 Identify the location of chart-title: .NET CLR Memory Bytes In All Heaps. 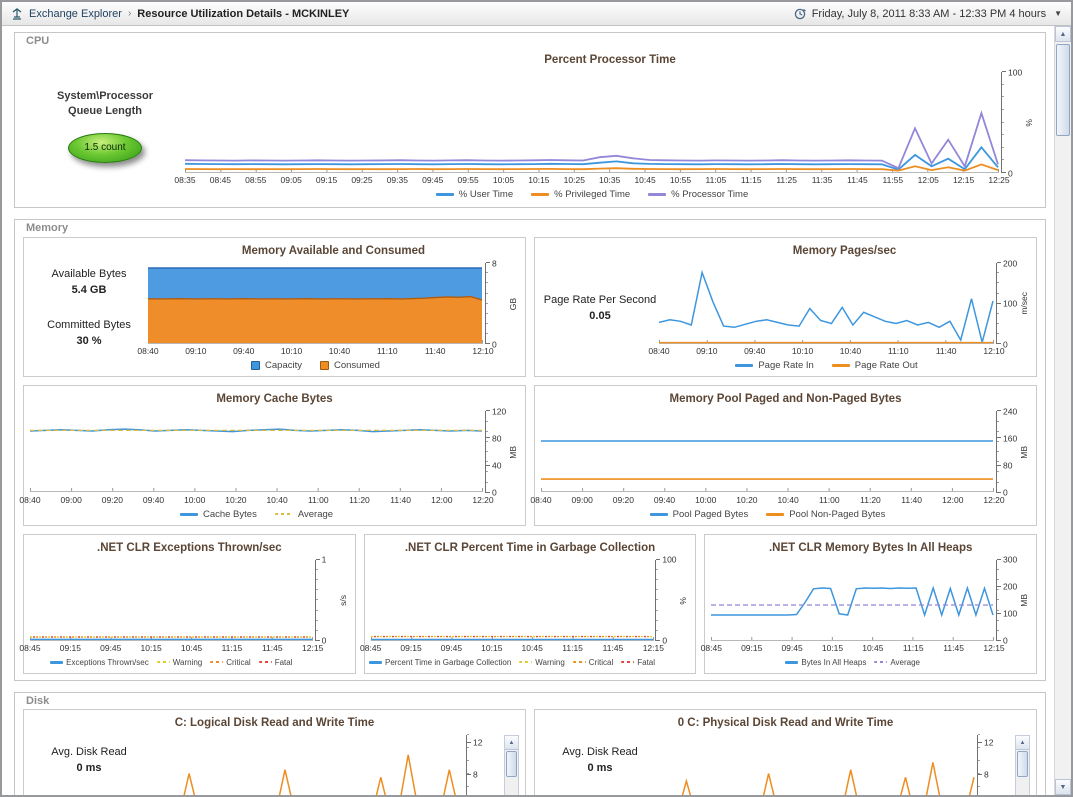
(870, 547).